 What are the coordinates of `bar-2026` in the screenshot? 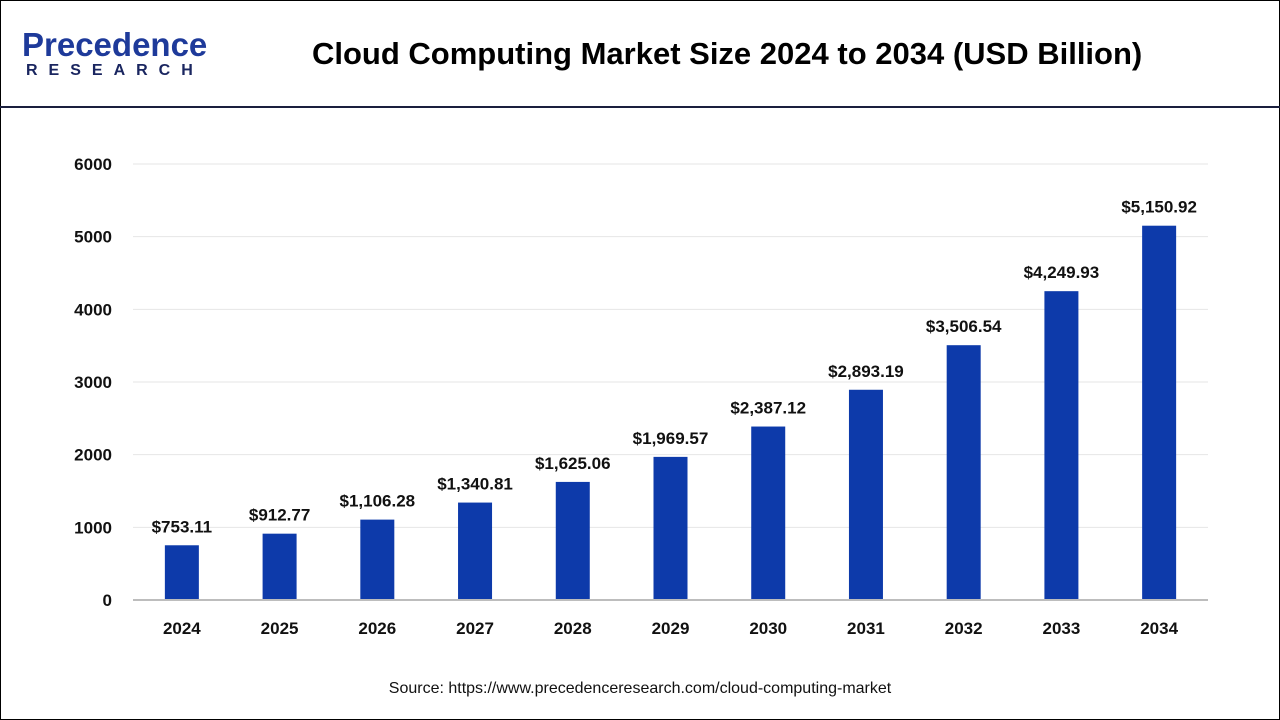 It's located at (377, 559).